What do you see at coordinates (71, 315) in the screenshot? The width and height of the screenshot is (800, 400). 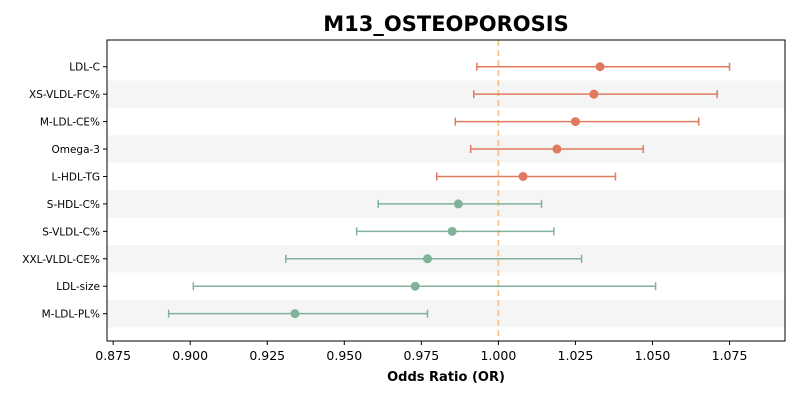 I see `y-tick-label: M-LDL-PL%` at bounding box center [71, 315].